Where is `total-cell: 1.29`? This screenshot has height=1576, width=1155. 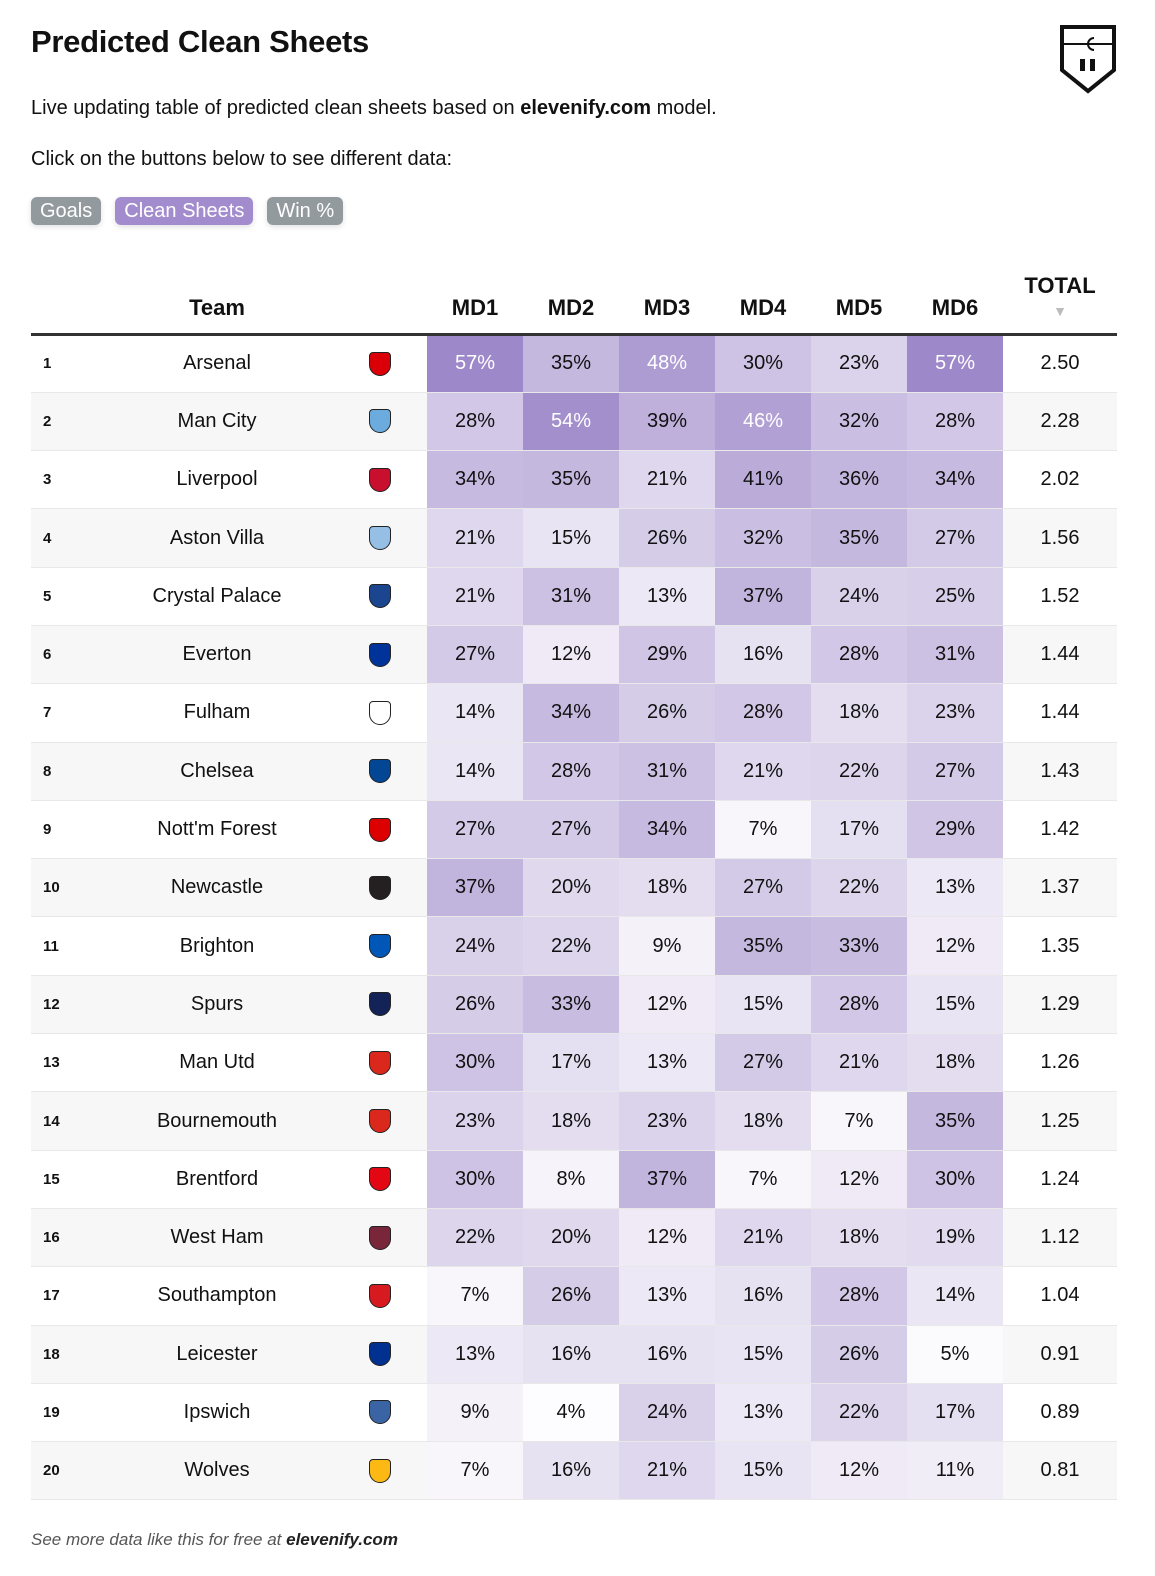 total-cell: 1.29 is located at coordinates (1060, 1005).